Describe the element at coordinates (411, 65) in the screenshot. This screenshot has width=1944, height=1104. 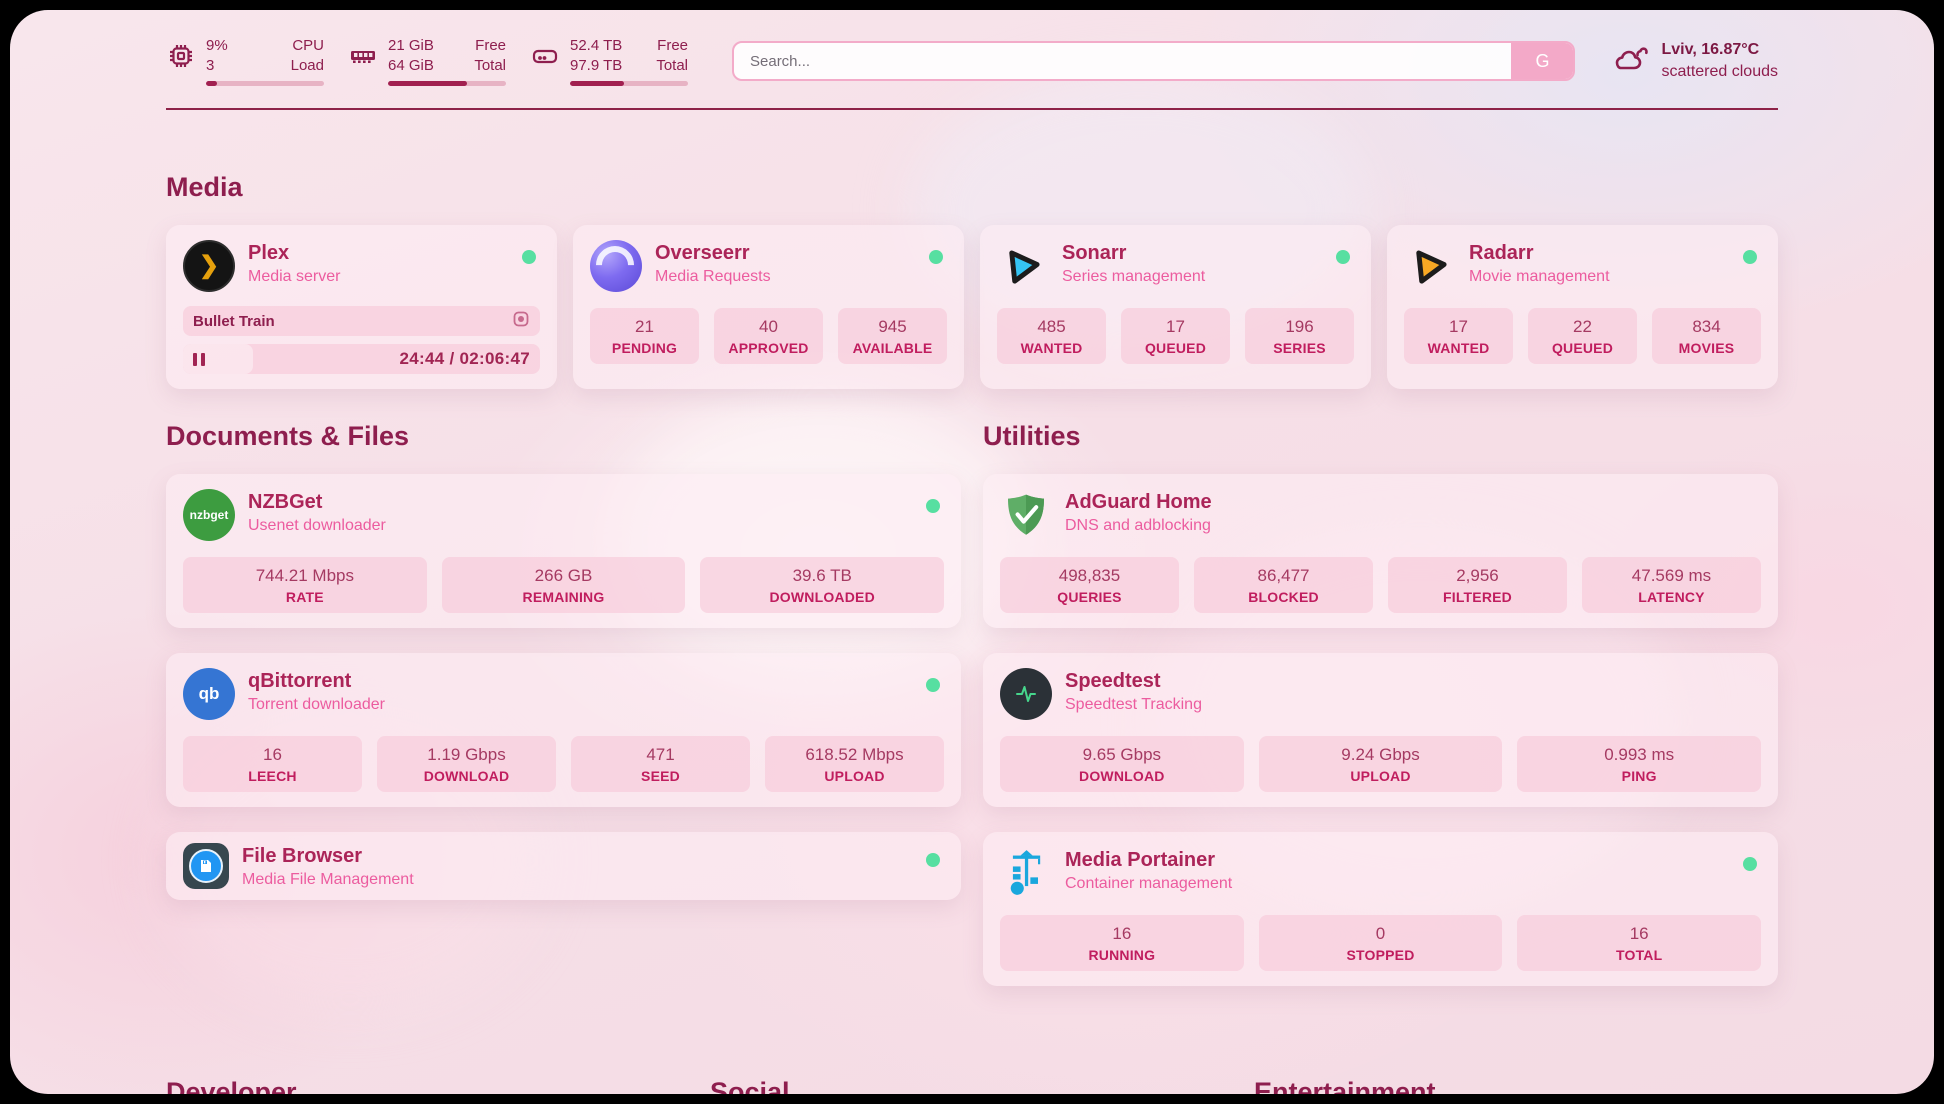
I see `memory-total-value: 64 GiB` at that location.